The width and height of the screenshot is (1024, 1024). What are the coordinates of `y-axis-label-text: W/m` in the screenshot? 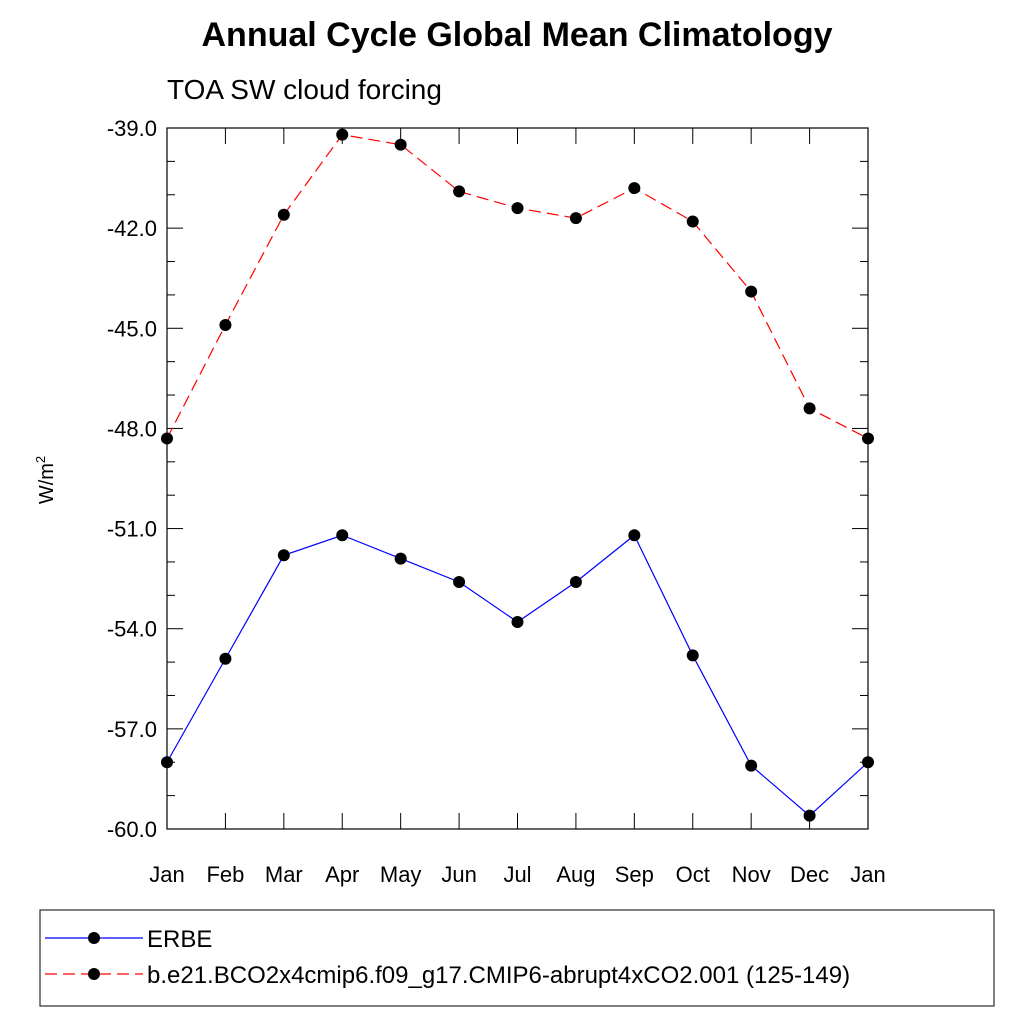 It's located at (47, 483).